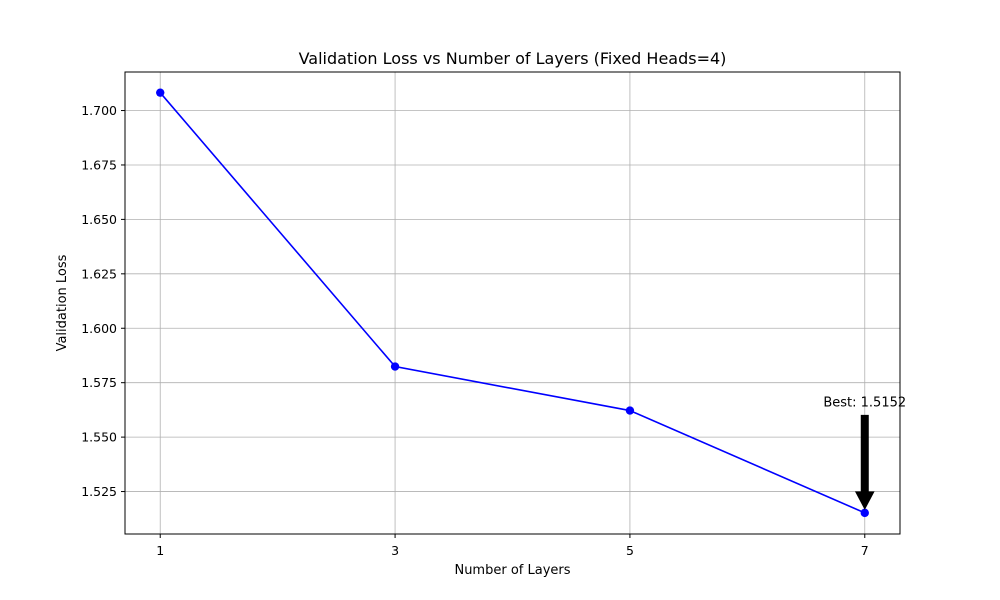  I want to click on y-tick-label: 1.575, so click(99, 382).